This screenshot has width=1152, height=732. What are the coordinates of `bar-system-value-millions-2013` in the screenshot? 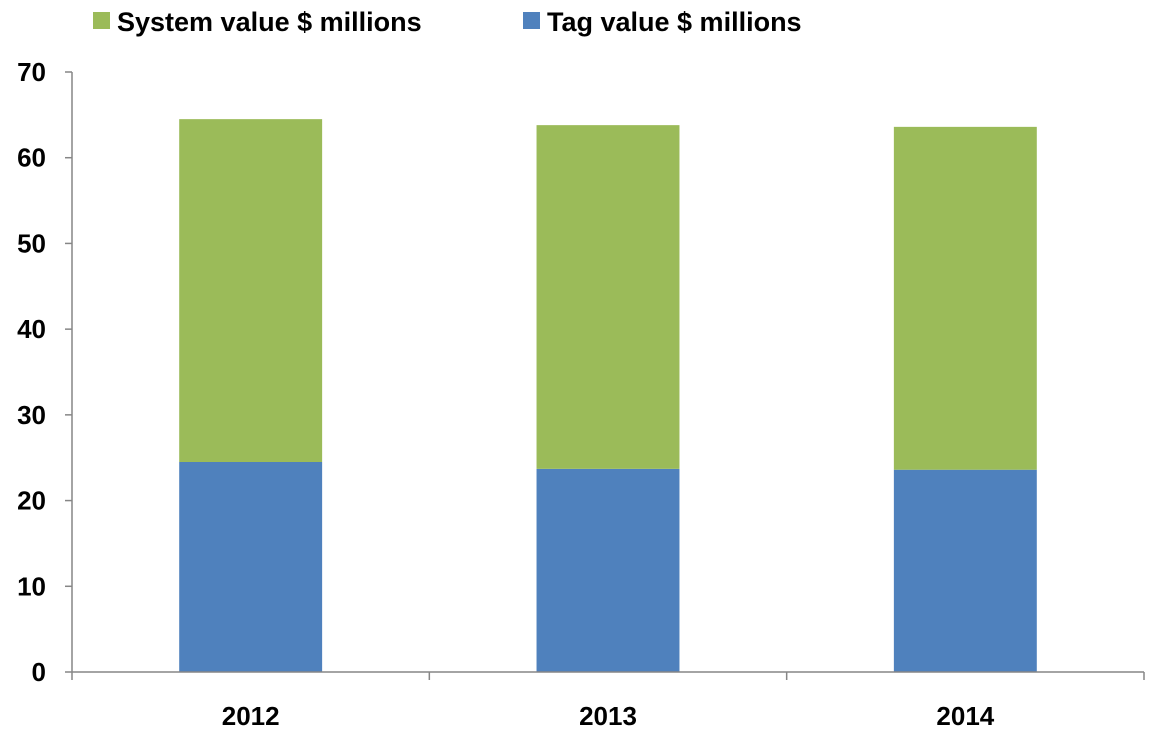 It's located at (608, 297).